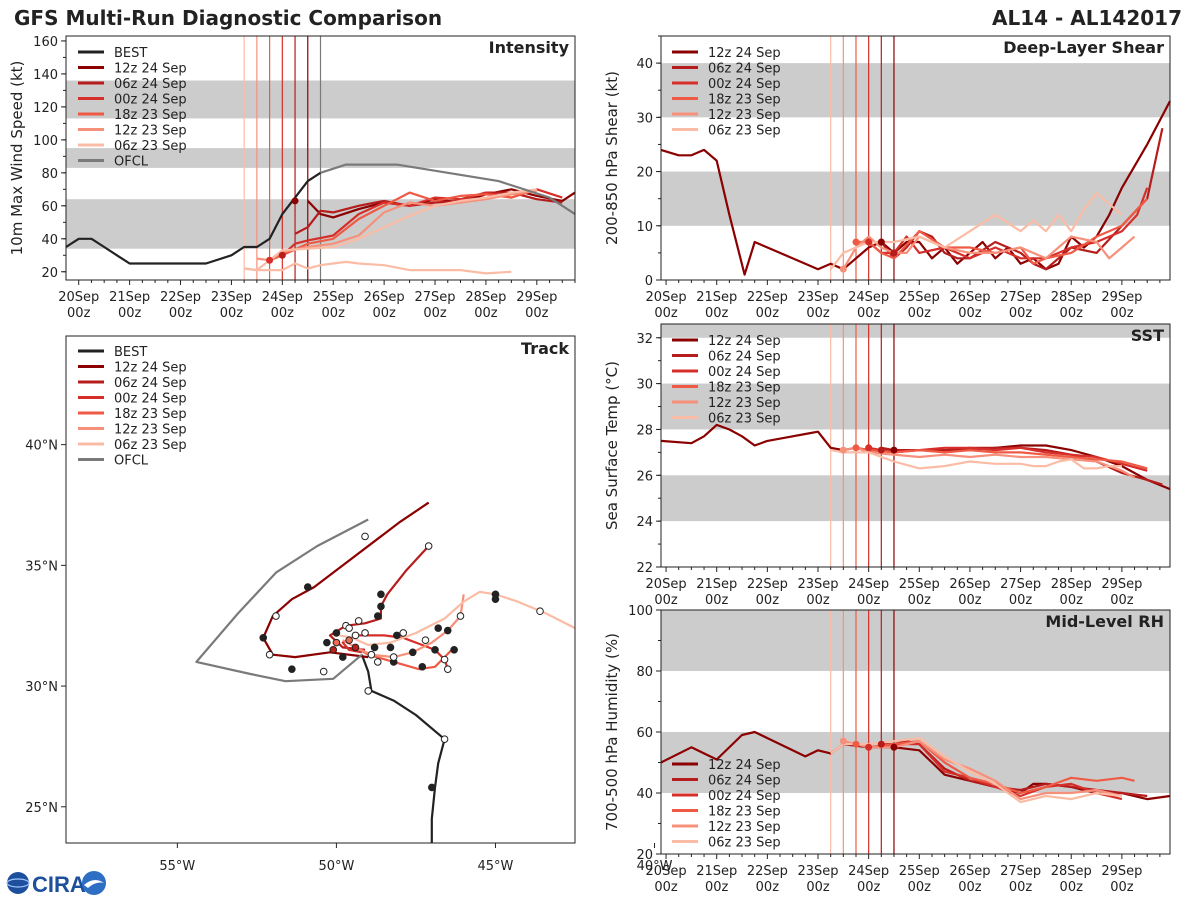  What do you see at coordinates (94, 883) in the screenshot?
I see `logo-swirl` at bounding box center [94, 883].